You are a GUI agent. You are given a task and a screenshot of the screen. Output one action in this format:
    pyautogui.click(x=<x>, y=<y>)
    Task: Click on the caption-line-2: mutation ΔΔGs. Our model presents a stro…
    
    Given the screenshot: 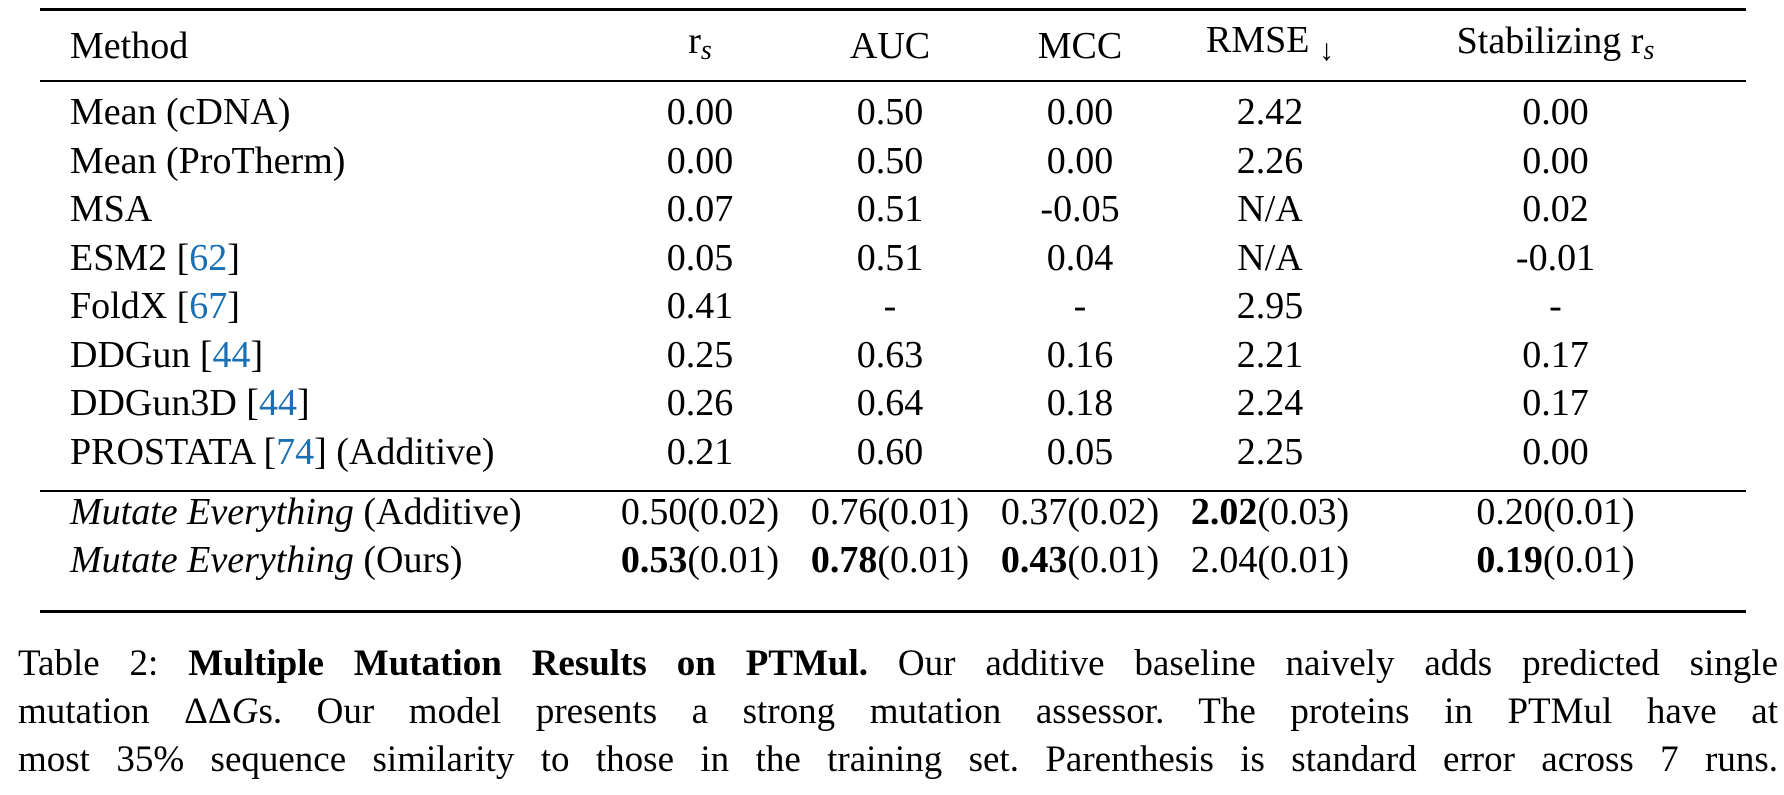 What is the action you would take?
    pyautogui.click(x=898, y=711)
    